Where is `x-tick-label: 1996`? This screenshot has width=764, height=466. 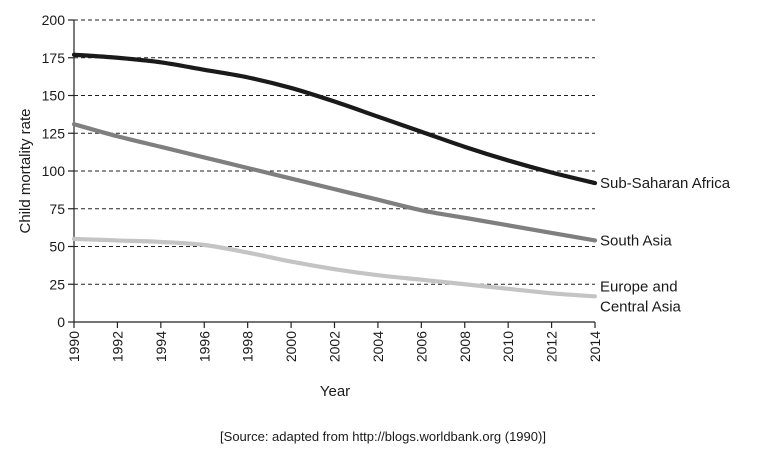
x-tick-label: 1996 is located at coordinates (204, 346).